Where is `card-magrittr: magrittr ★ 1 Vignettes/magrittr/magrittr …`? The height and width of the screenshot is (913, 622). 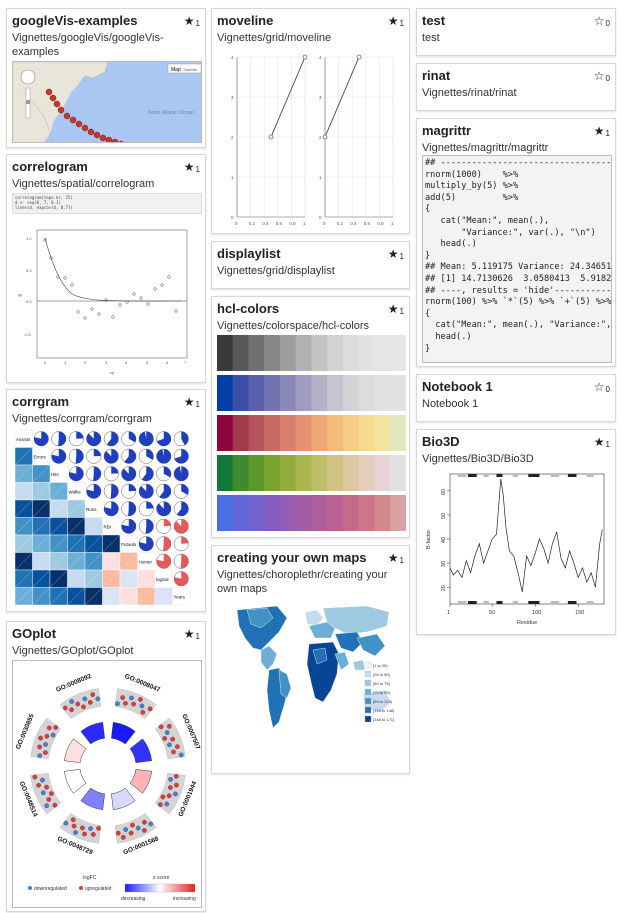 card-magrittr: magrittr ★ 1 Vignettes/magrittr/magrittr … is located at coordinates (516, 242).